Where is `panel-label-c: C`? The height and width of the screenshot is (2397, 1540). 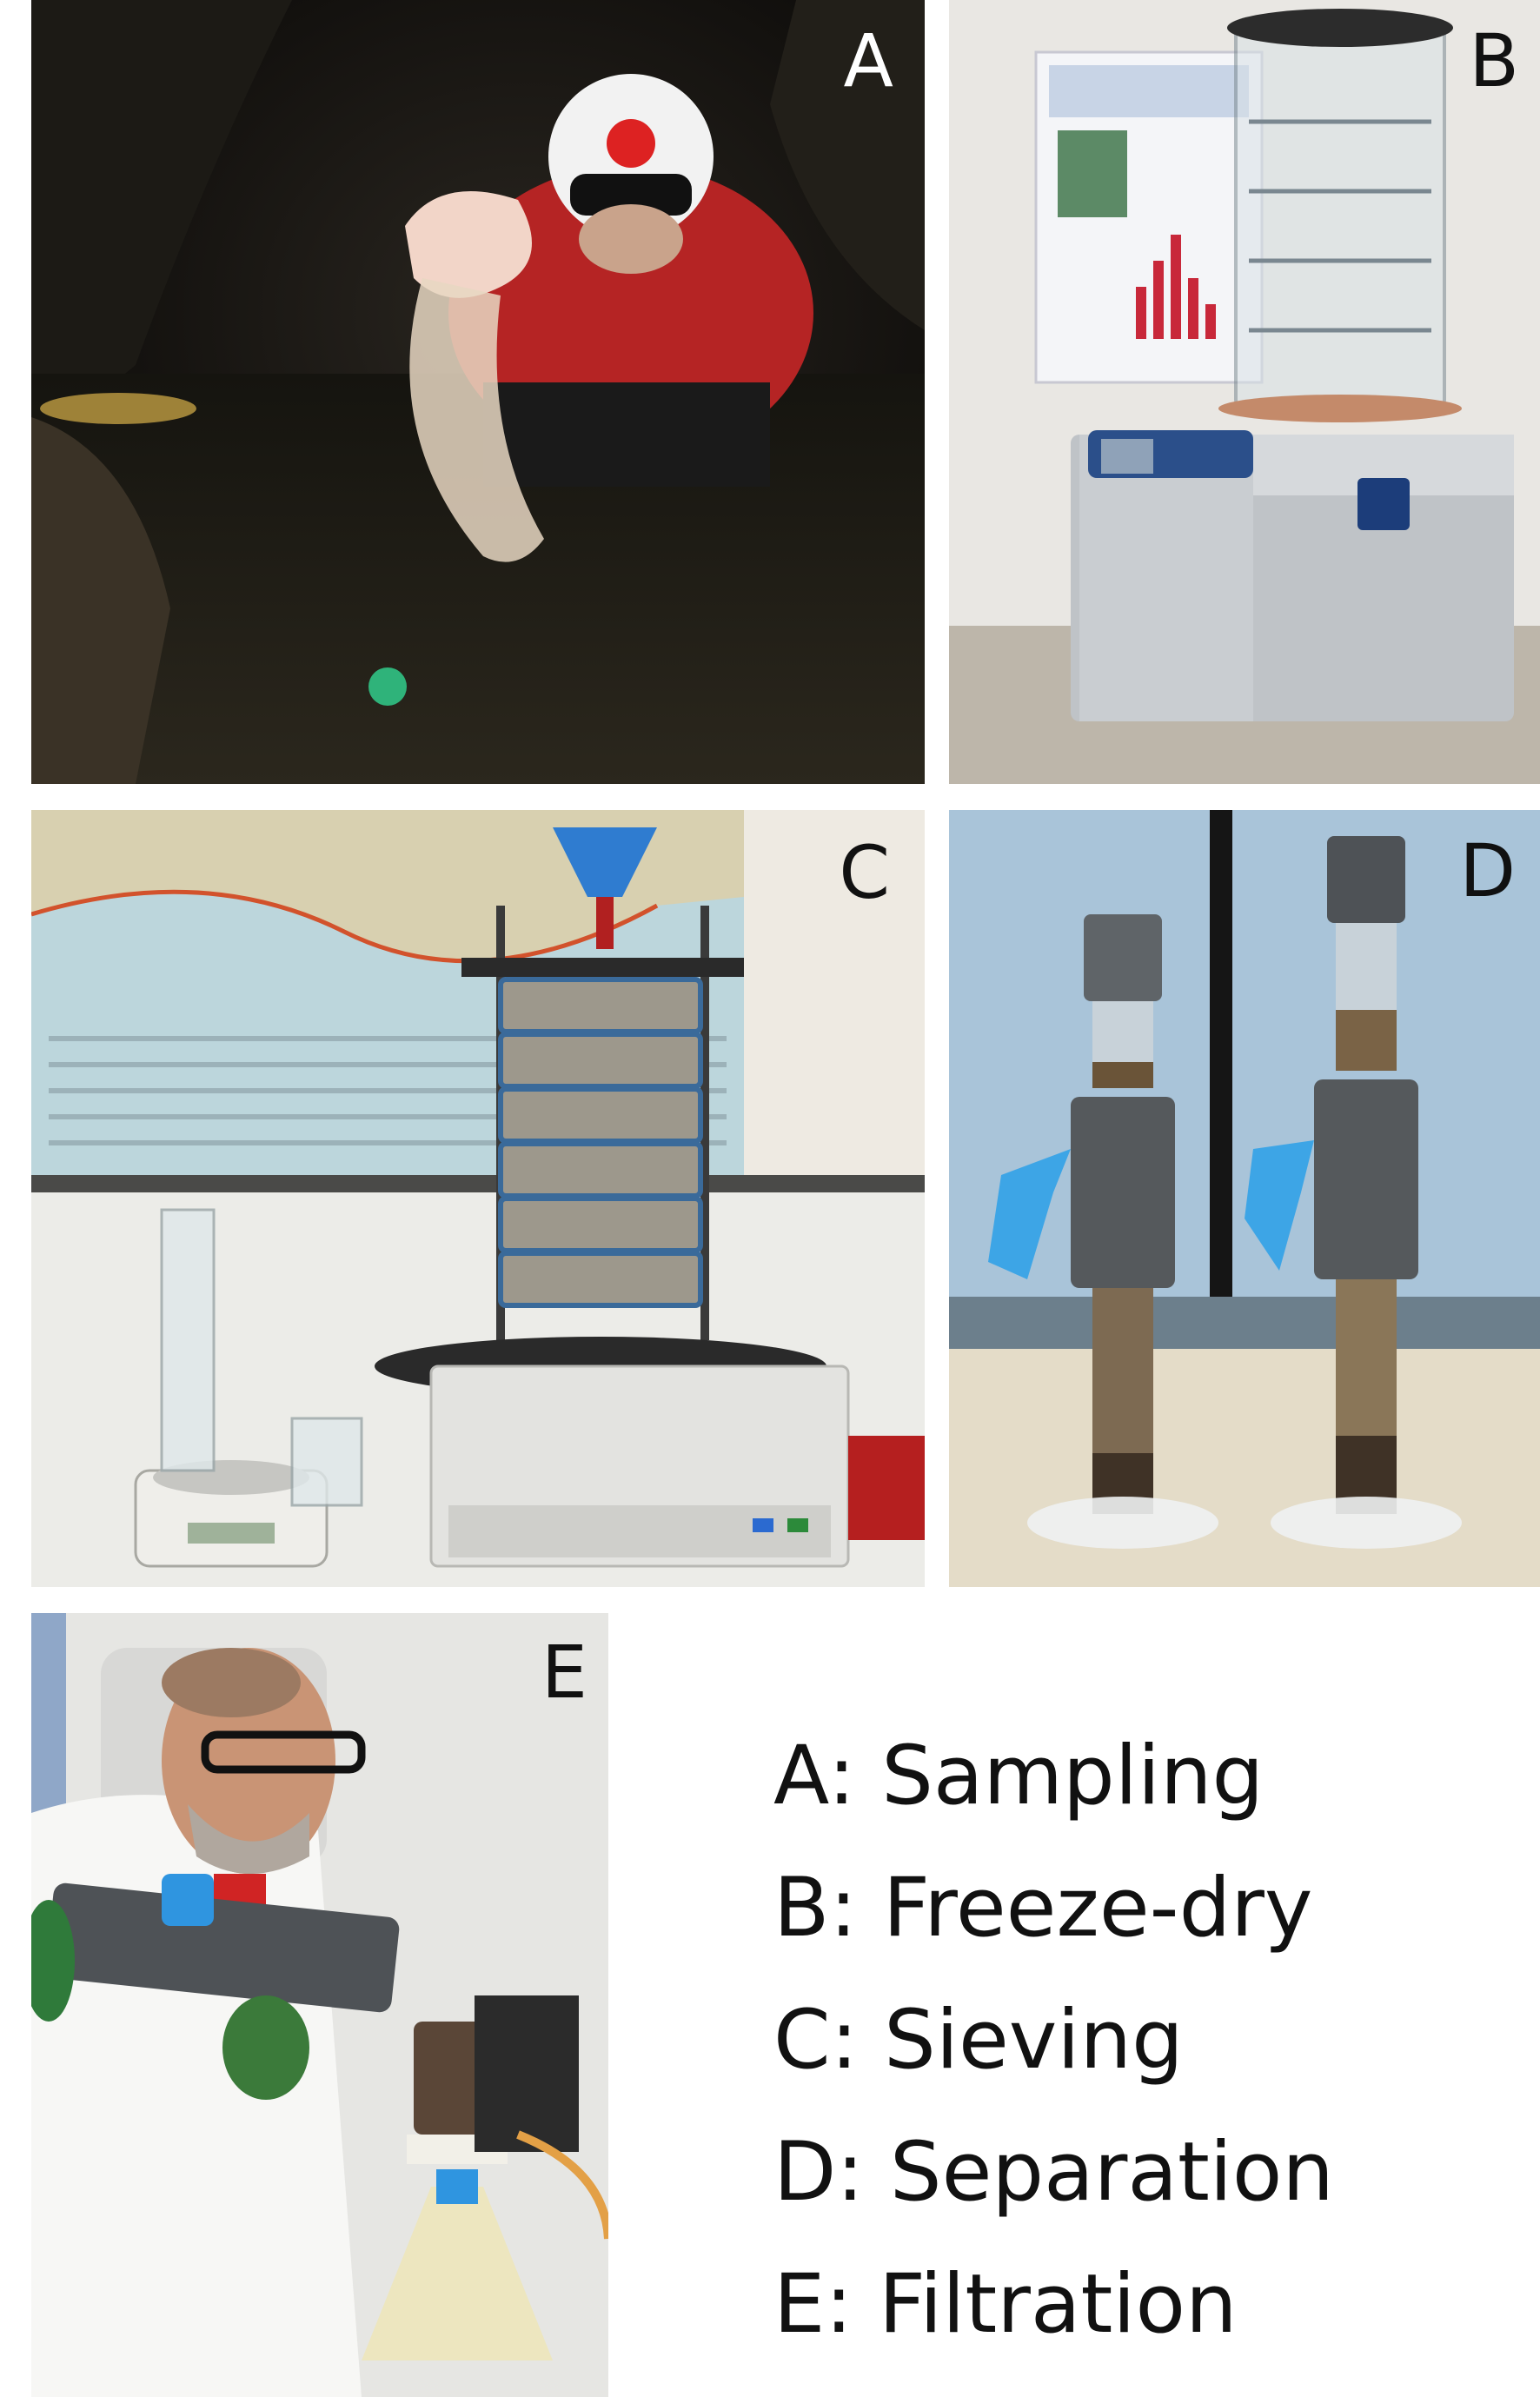
panel-label-c: C is located at coordinates (864, 873).